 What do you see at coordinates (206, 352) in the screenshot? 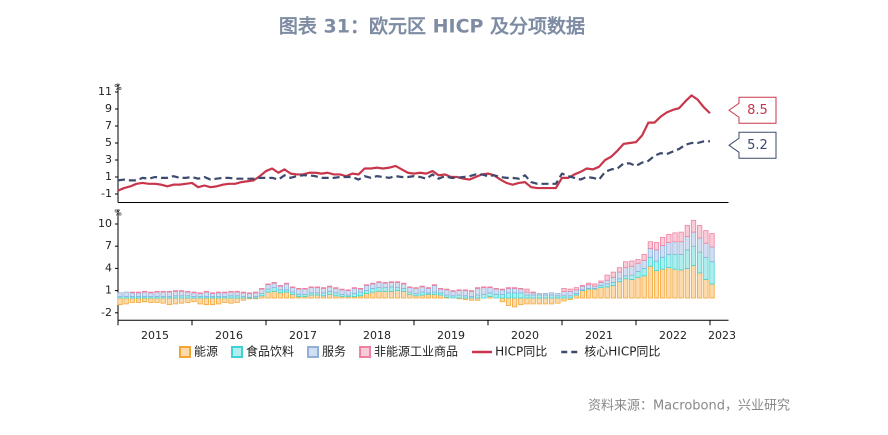
I see `legend-label: 能源` at bounding box center [206, 352].